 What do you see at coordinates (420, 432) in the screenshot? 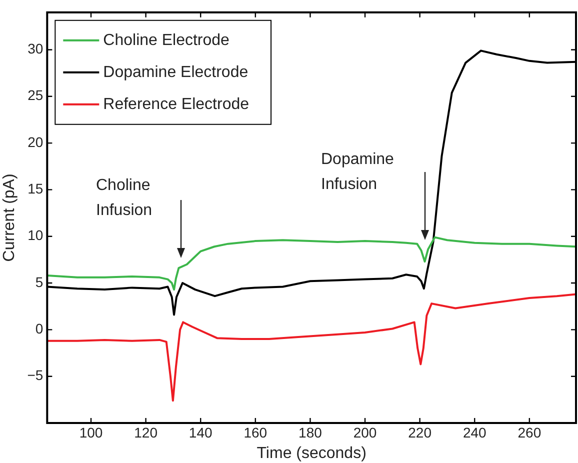
I see `x-tick-label: 220` at bounding box center [420, 432].